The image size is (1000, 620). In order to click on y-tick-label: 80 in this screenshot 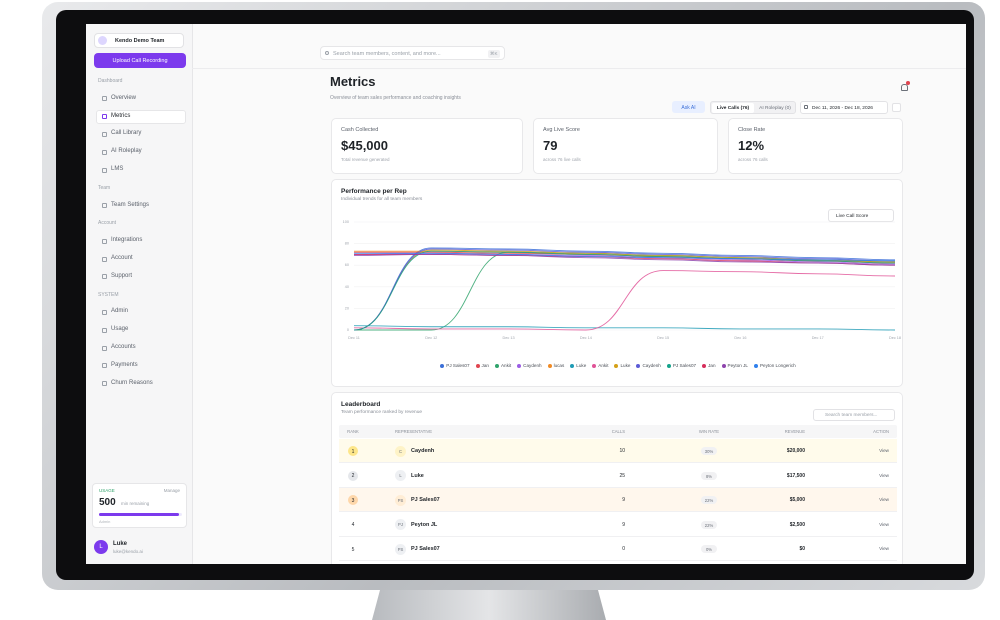, I will do `click(347, 244)`.